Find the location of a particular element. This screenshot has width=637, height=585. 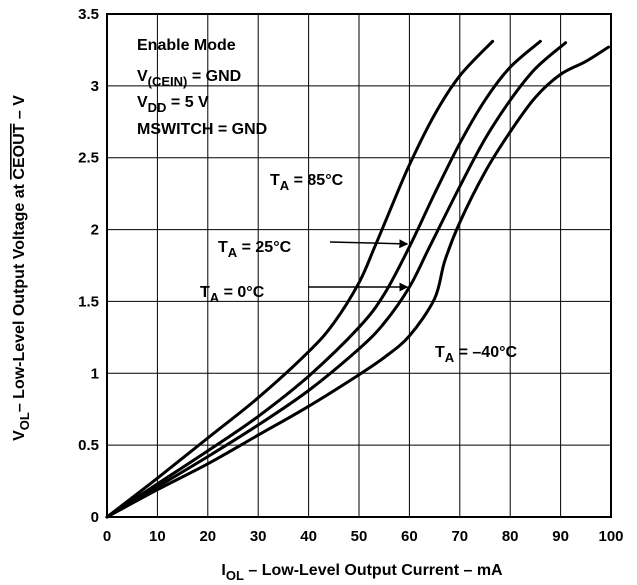

x-tick-label: 30 is located at coordinates (258, 536).